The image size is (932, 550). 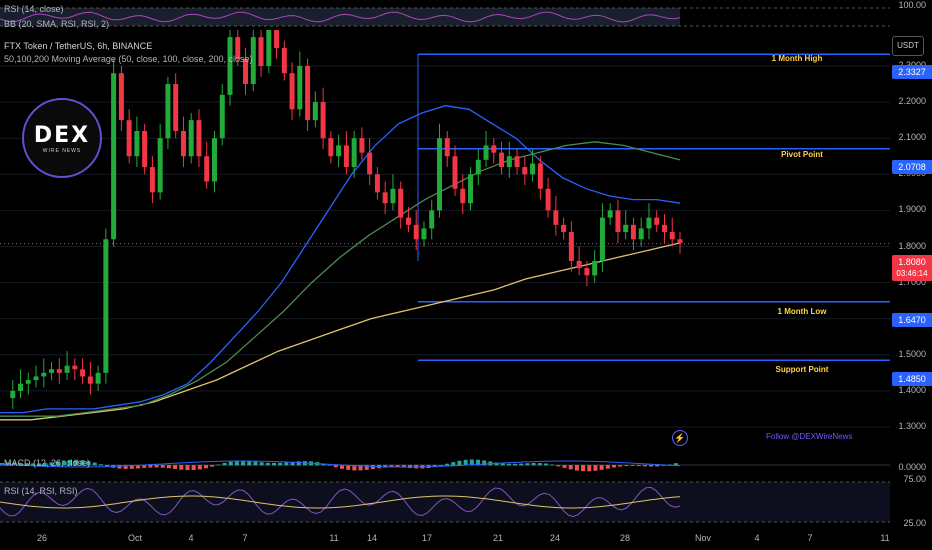 I want to click on rsi-bottom-band, so click(x=445, y=502).